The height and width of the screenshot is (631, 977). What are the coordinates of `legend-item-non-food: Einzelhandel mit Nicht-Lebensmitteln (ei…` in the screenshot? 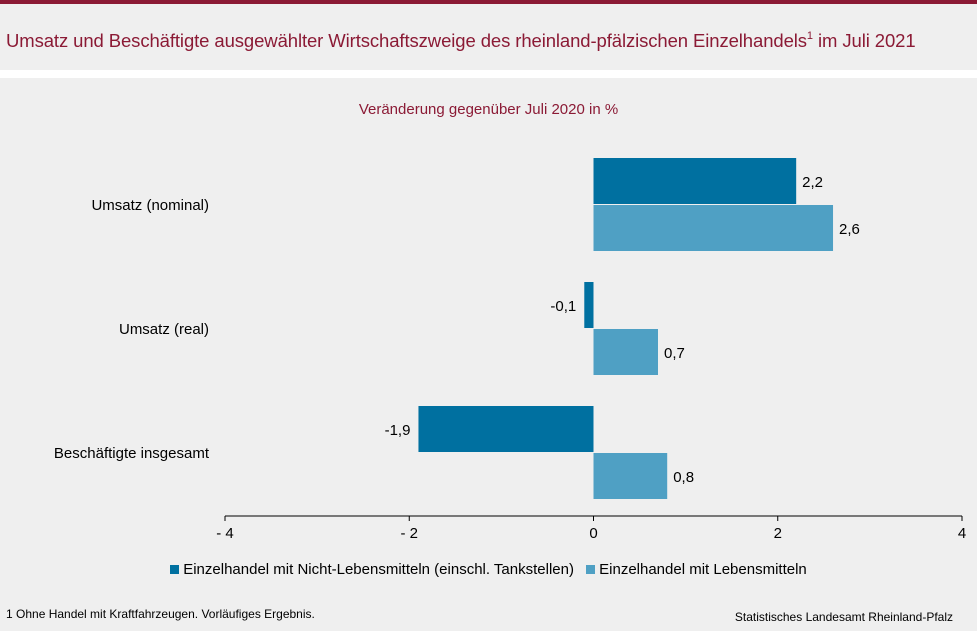 It's located at (372, 569).